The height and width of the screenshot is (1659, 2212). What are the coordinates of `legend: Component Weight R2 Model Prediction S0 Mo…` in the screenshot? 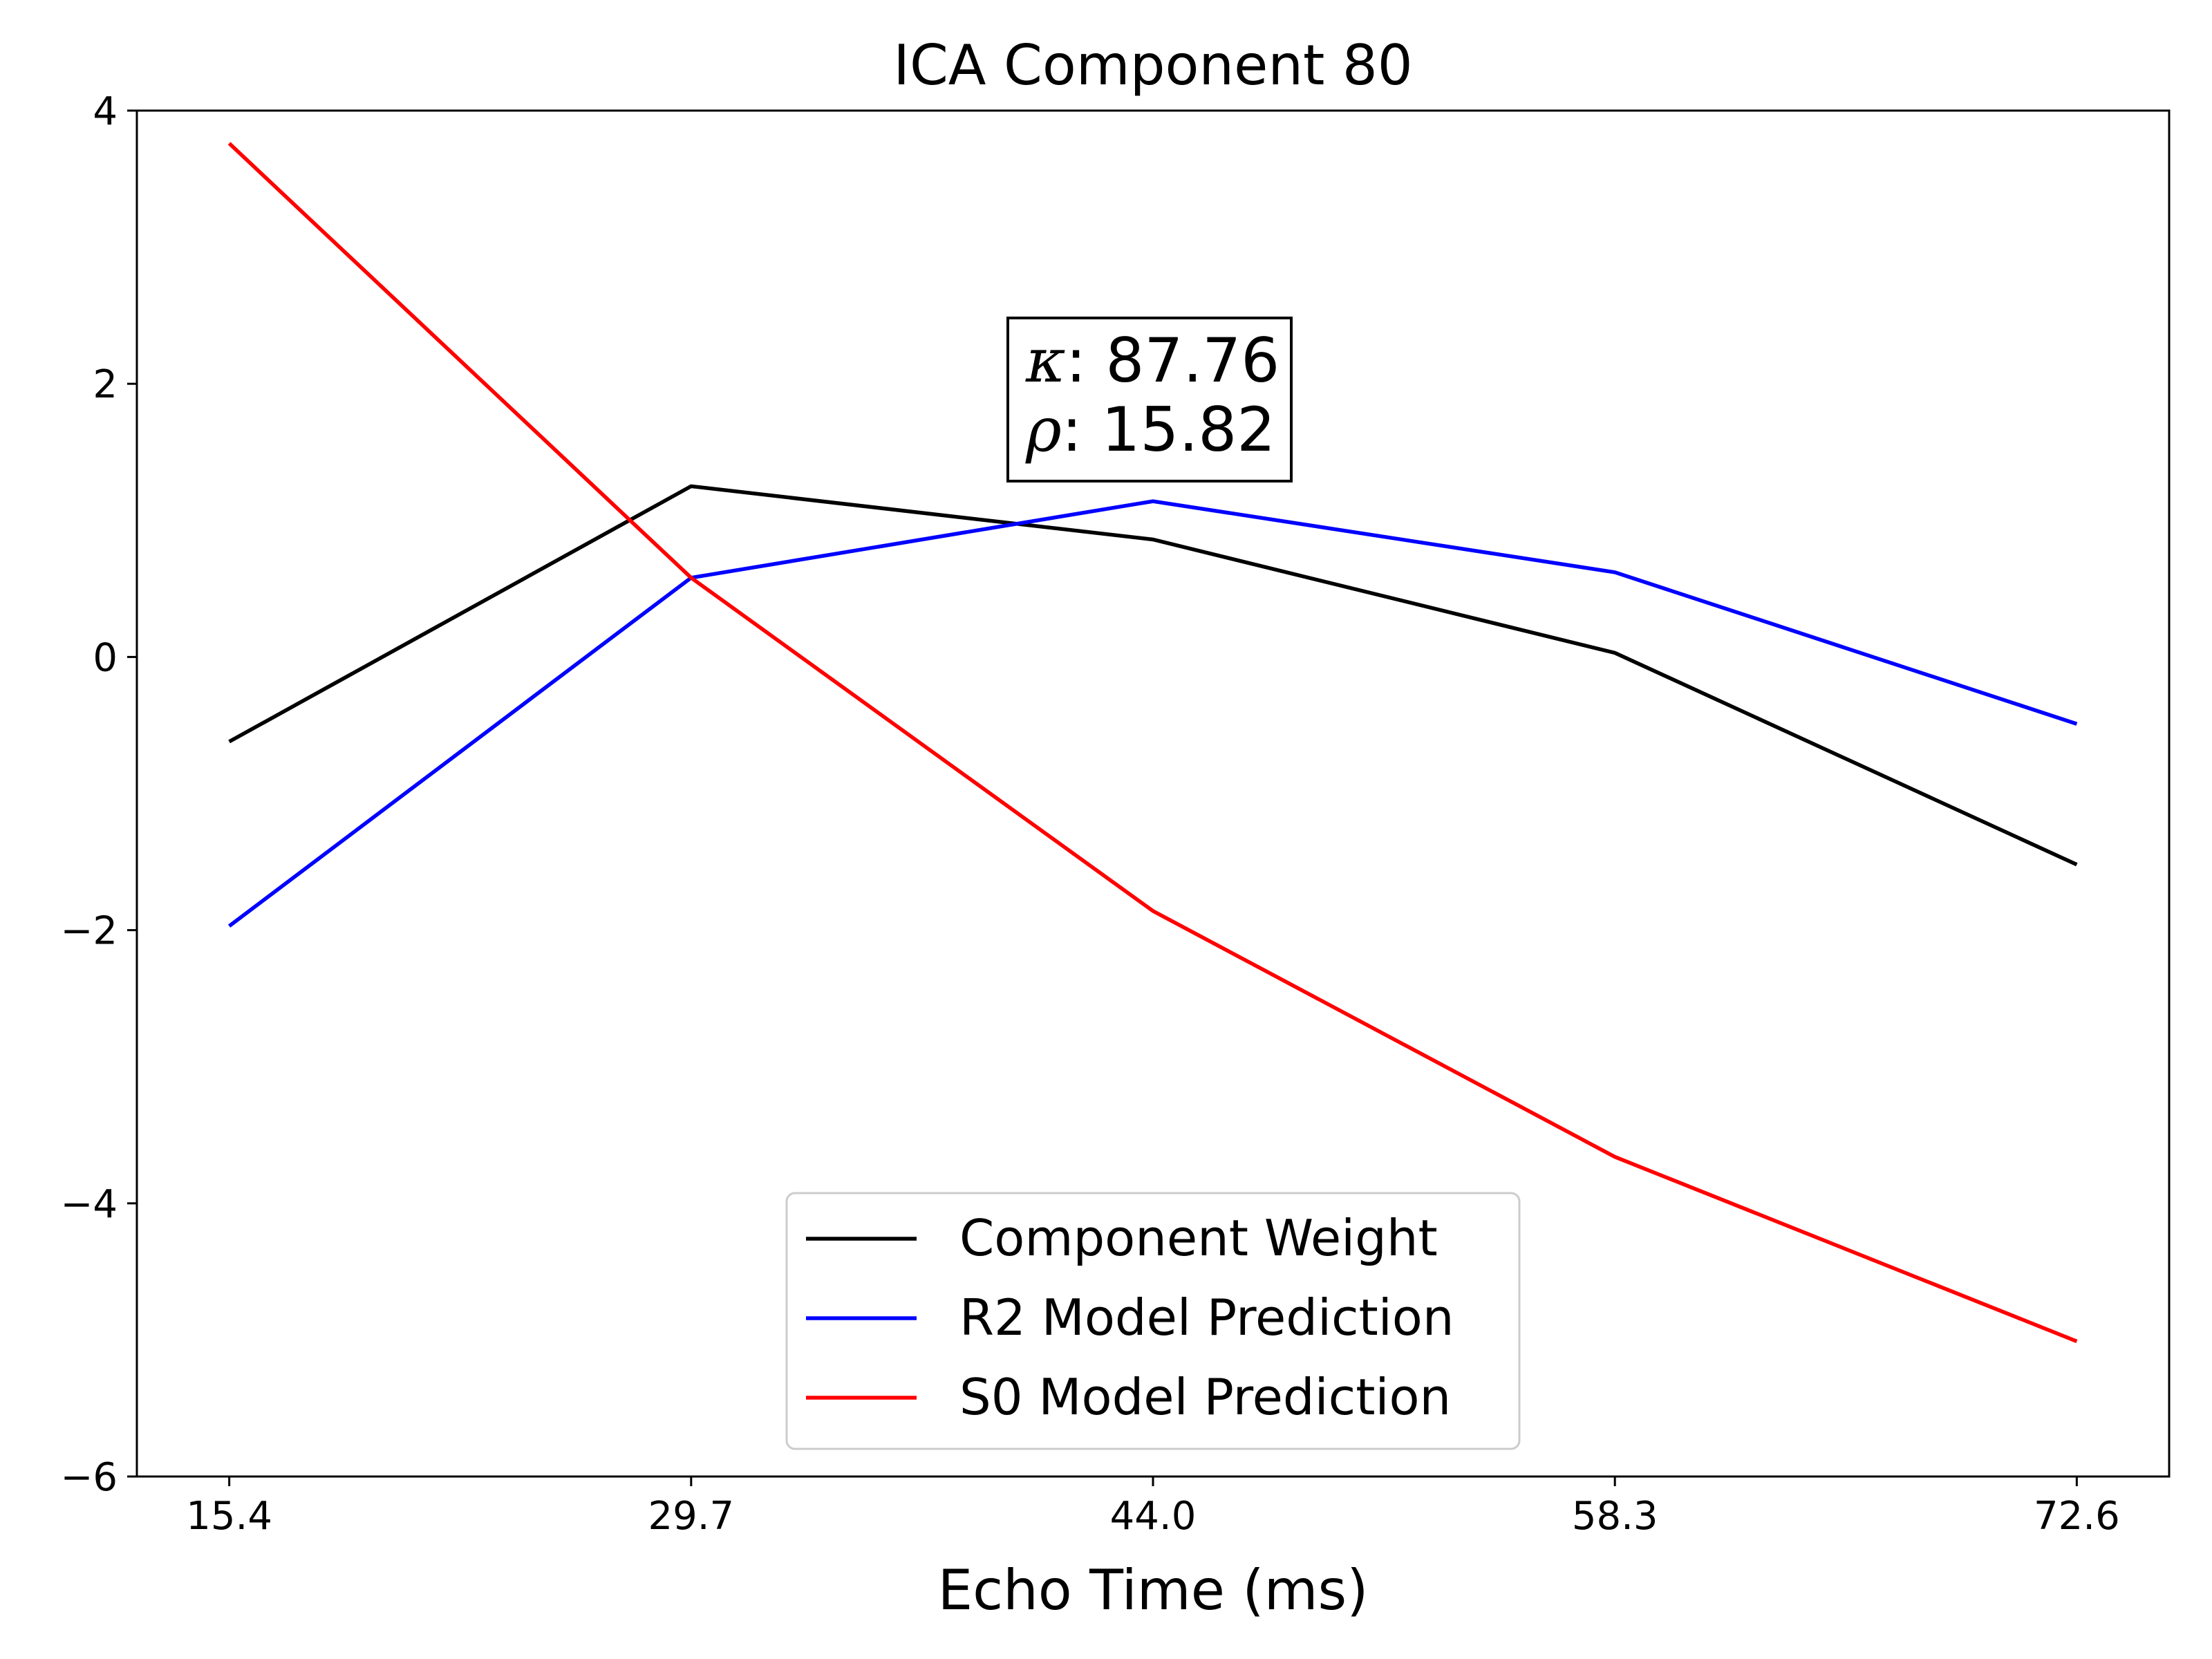 It's located at (1153, 1321).